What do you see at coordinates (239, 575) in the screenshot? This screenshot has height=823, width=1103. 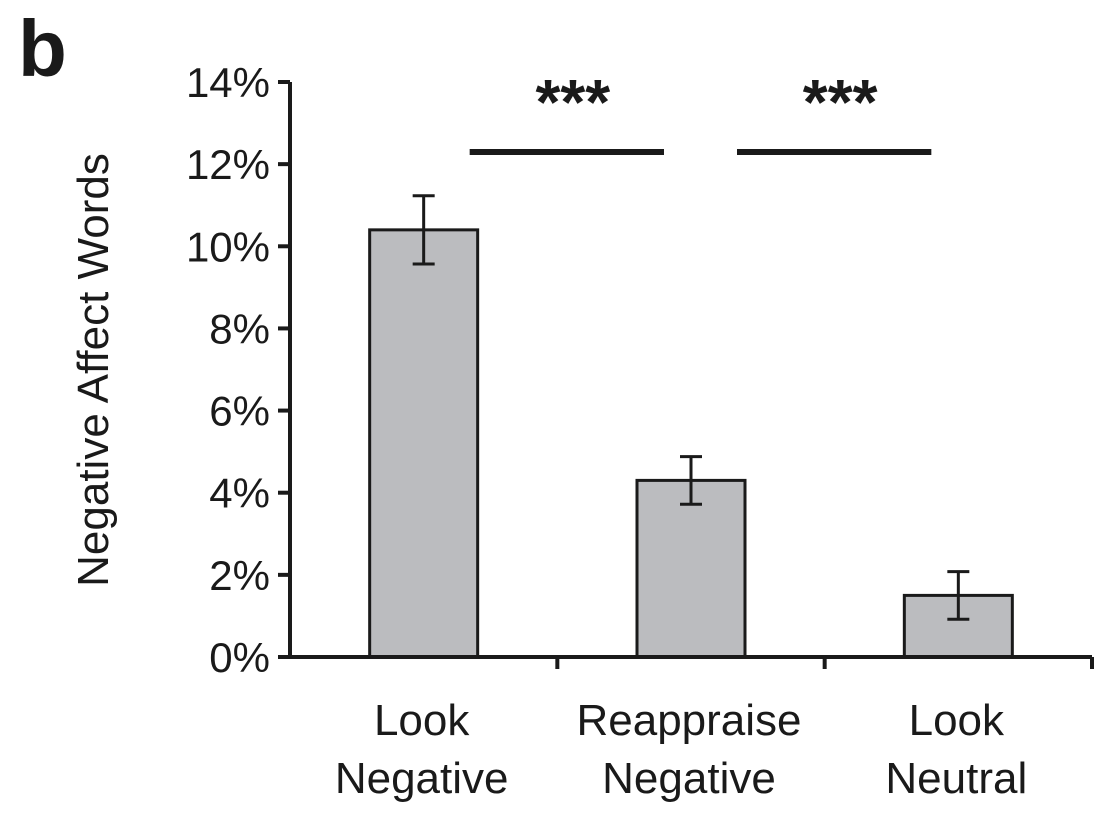 I see `y-tick-label: 2%` at bounding box center [239, 575].